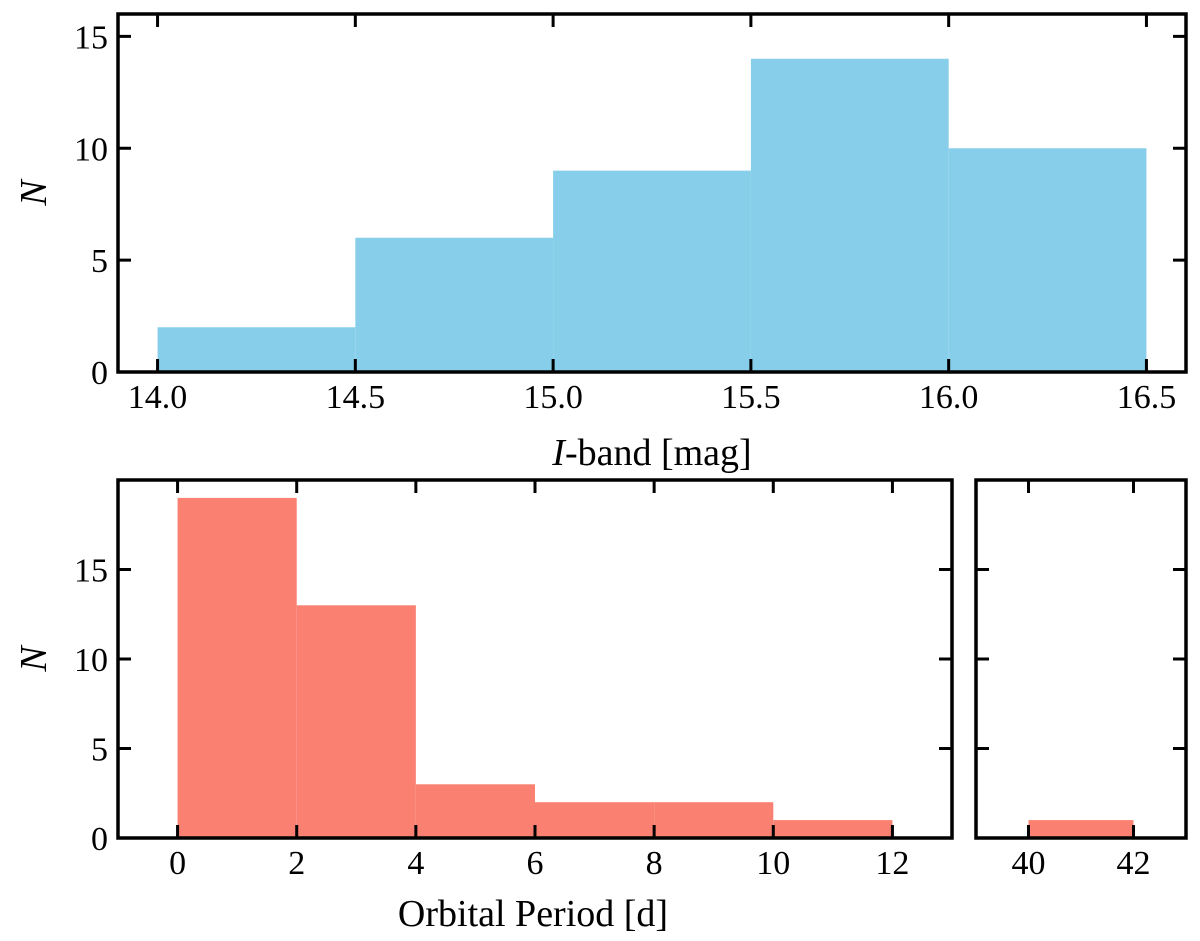 The height and width of the screenshot is (941, 1200). What do you see at coordinates (177, 863) in the screenshot?
I see `period-xtick-label-0: 0` at bounding box center [177, 863].